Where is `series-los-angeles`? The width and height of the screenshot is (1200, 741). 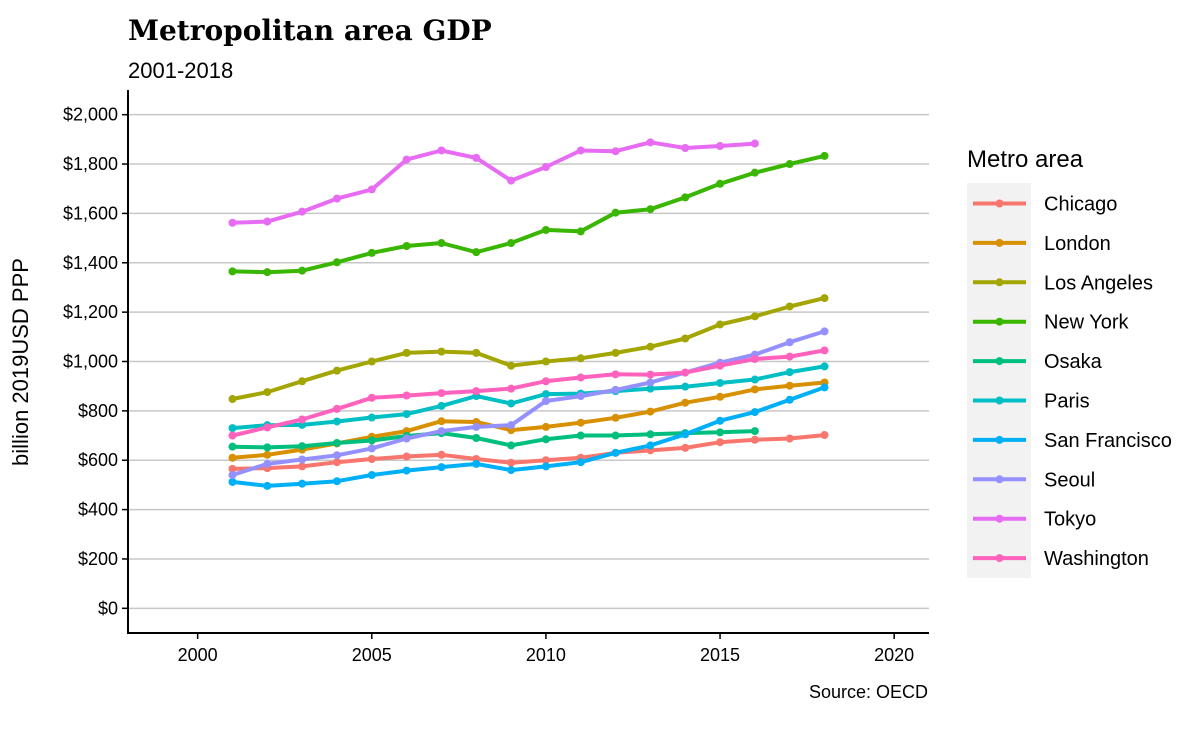
series-los-angeles is located at coordinates (528, 349).